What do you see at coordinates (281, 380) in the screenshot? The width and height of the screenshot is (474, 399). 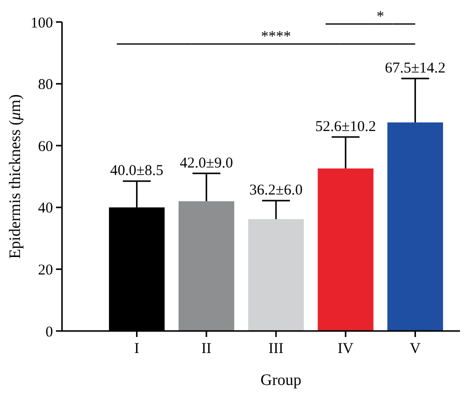 I see `x-axis-title: Group` at bounding box center [281, 380].